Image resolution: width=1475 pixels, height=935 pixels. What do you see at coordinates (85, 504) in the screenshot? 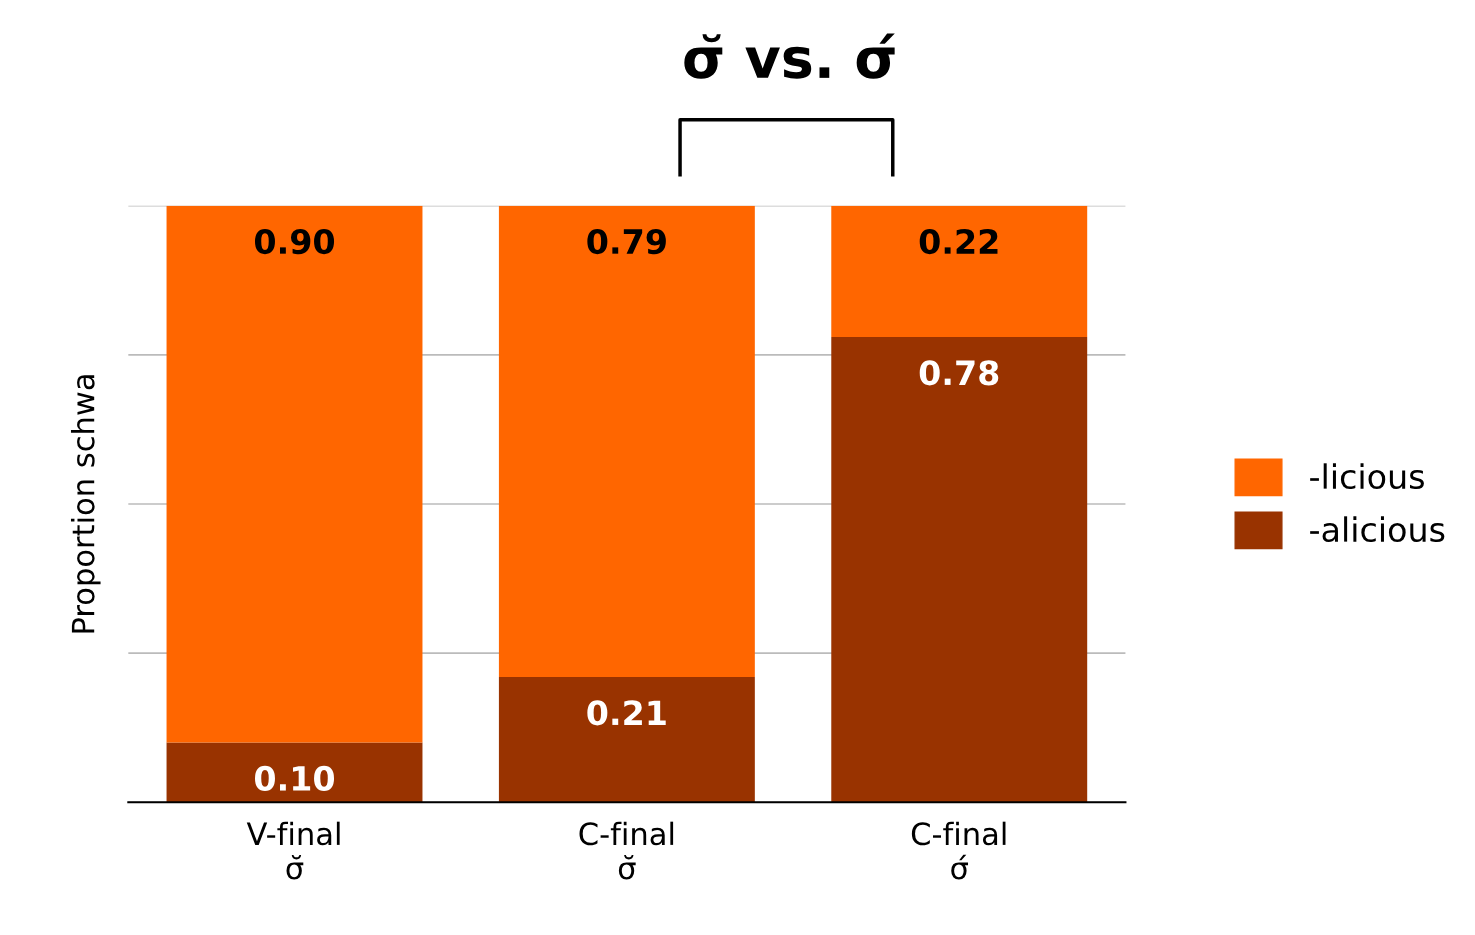
I see `y-axis-title: Proportion schwa` at bounding box center [85, 504].